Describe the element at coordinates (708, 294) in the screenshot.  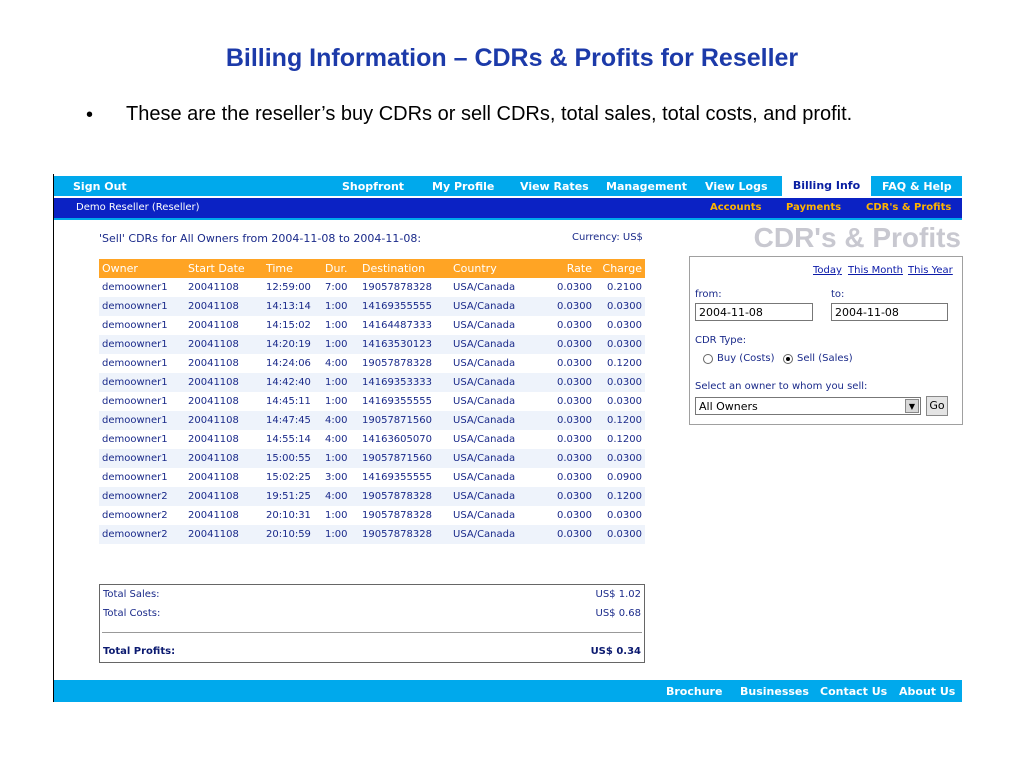
I see `from-label: from:` at that location.